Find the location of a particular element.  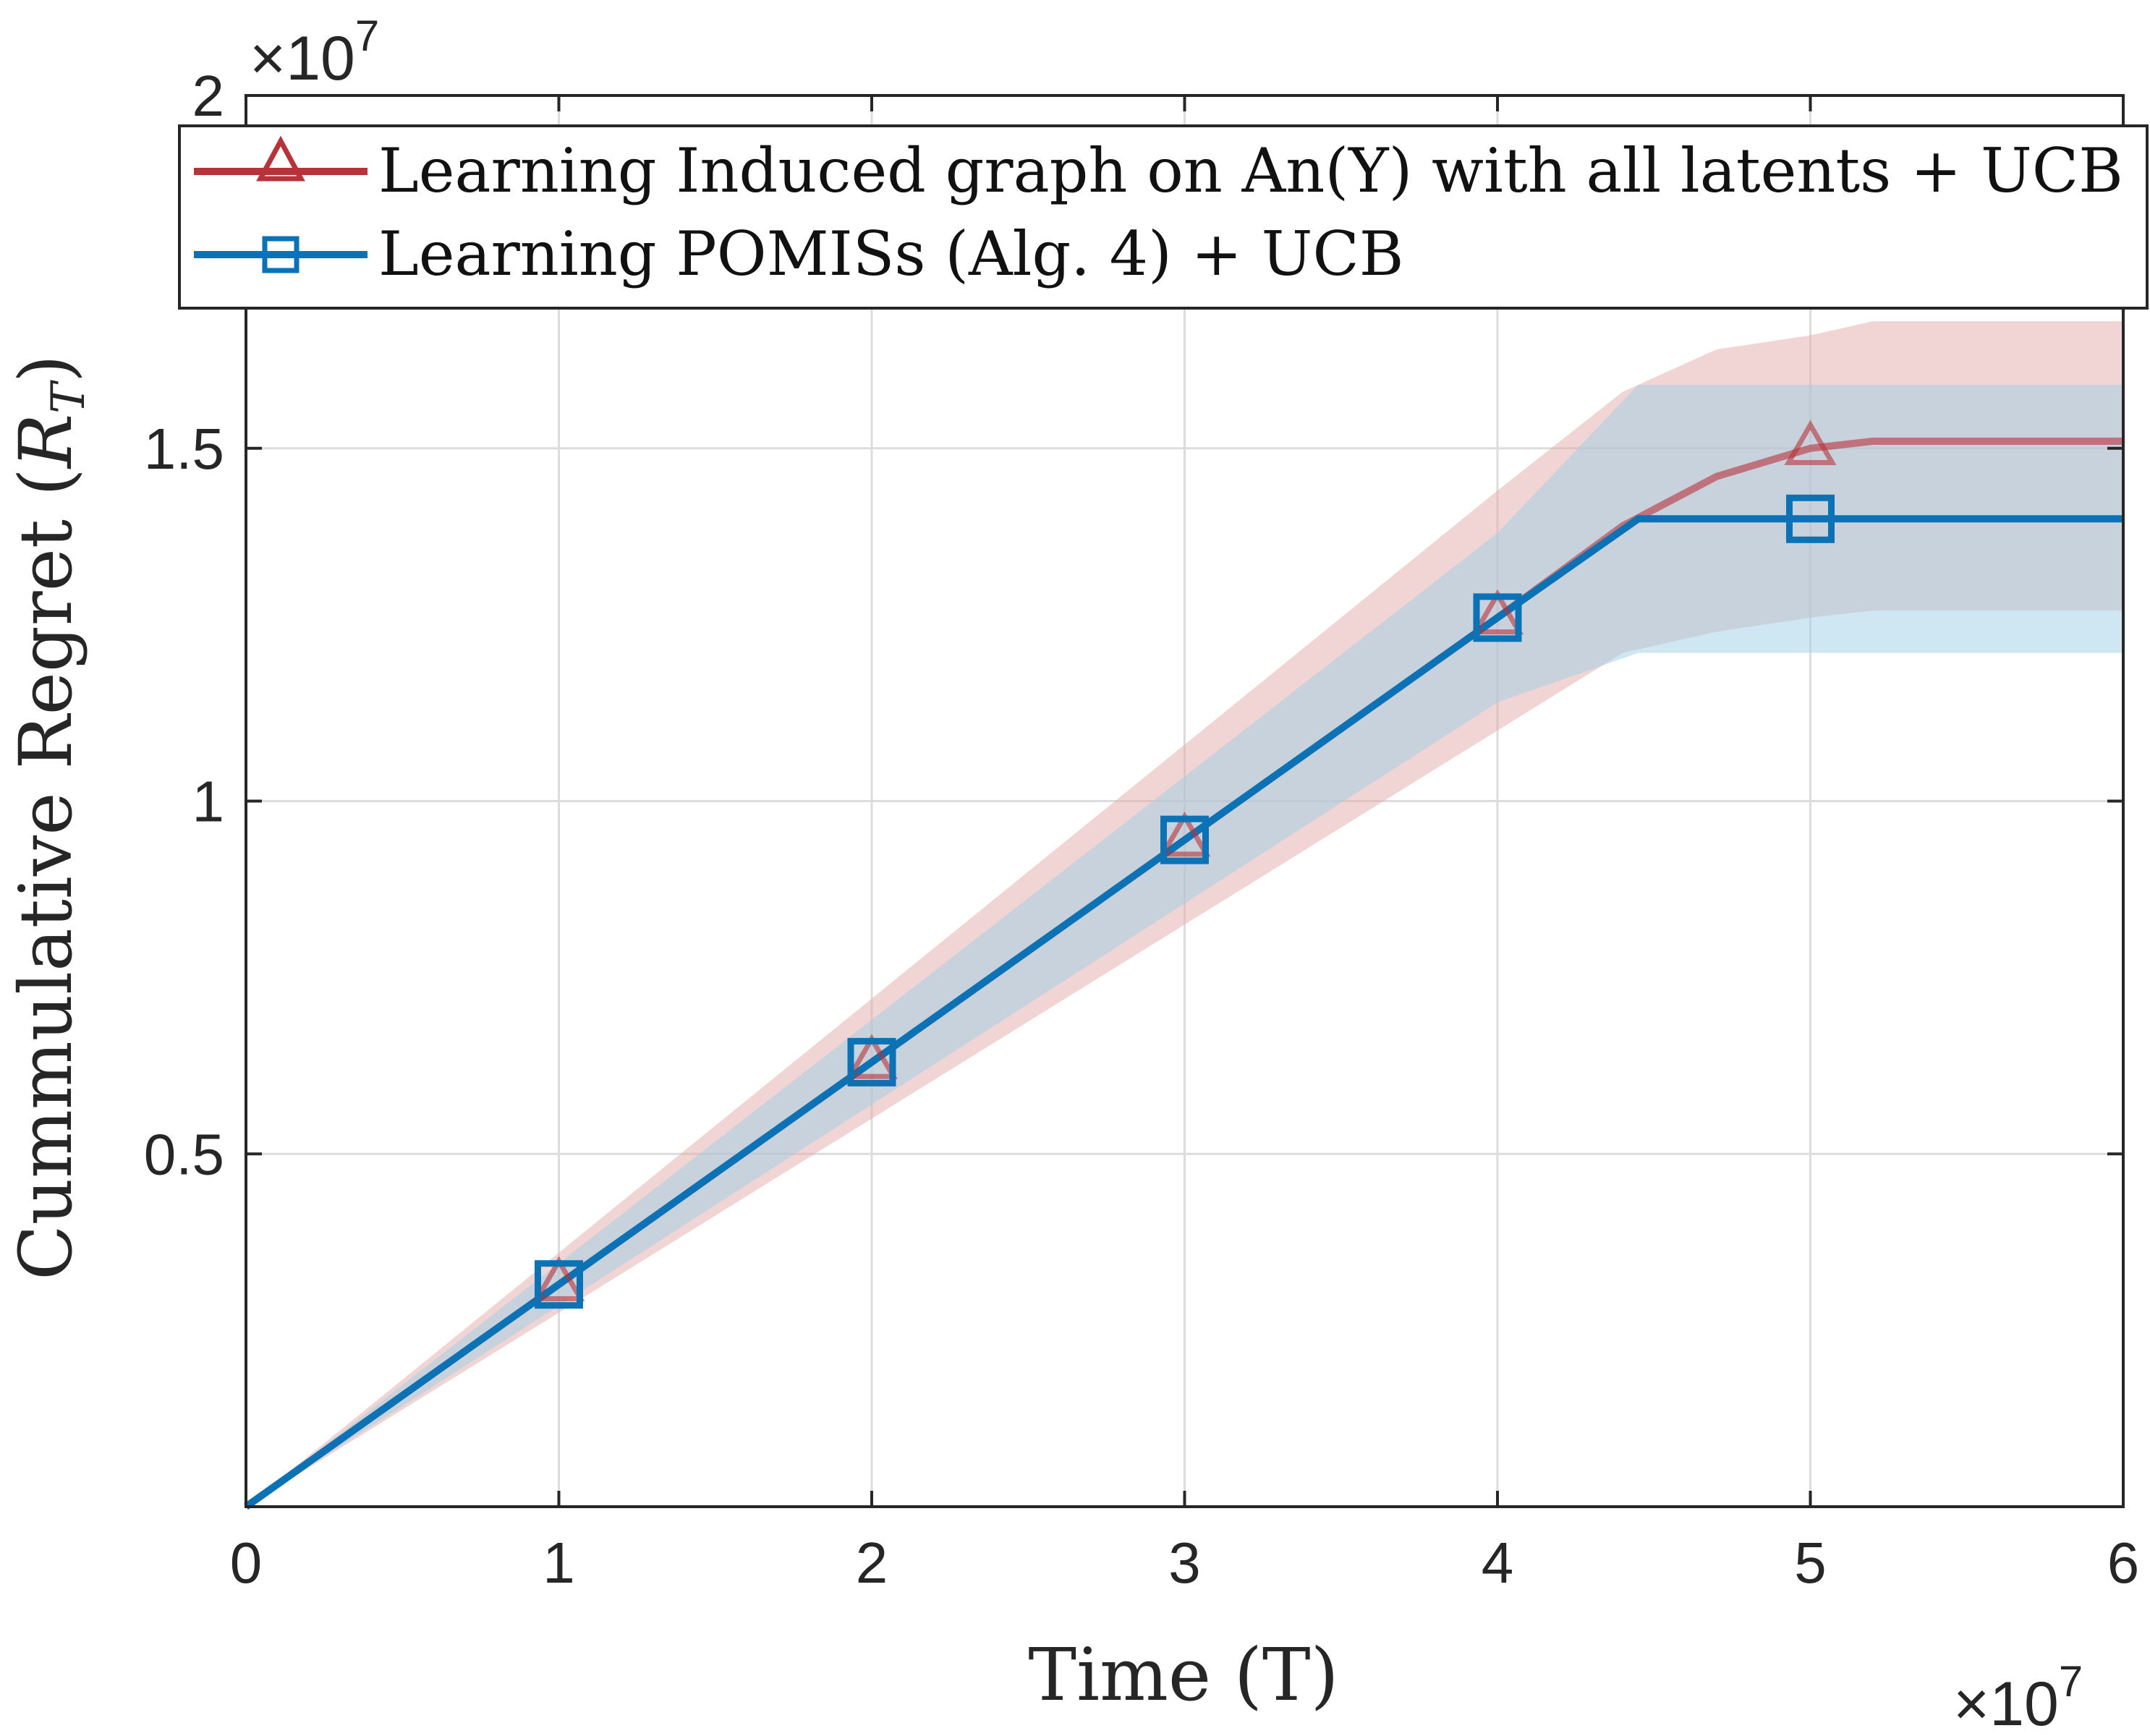

y-tick-label: 2 is located at coordinates (208, 96).